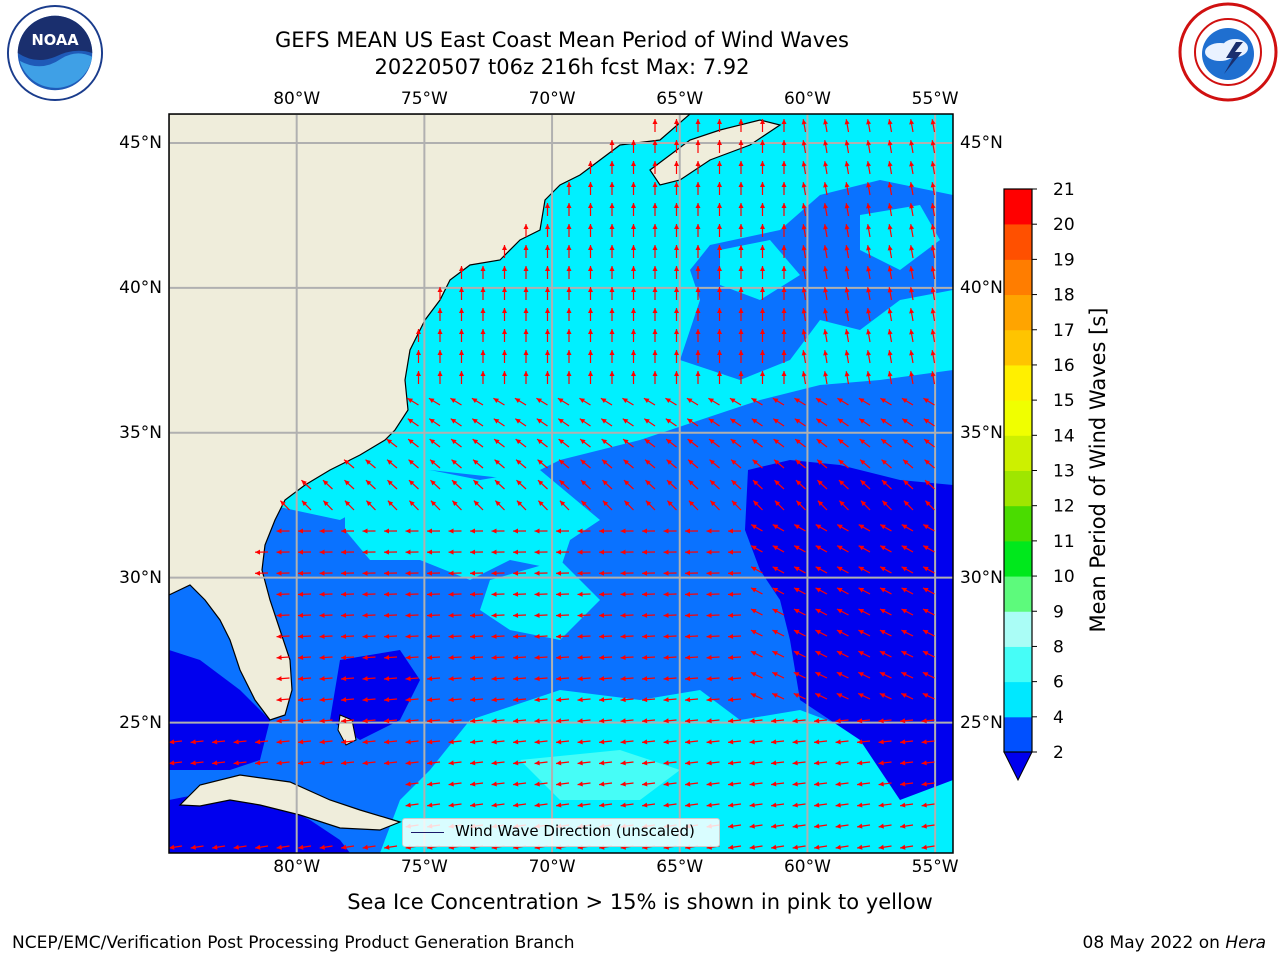 The image size is (1280, 960). I want to click on colorbar-segment, so click(1018, 699).